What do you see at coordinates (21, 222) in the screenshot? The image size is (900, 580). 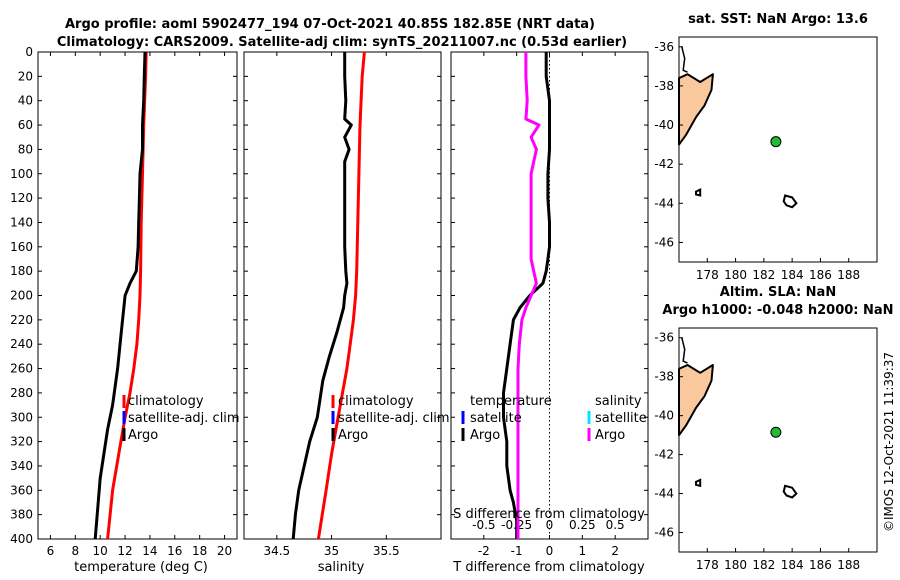 I see `y-tick-label: 140` at bounding box center [21, 222].